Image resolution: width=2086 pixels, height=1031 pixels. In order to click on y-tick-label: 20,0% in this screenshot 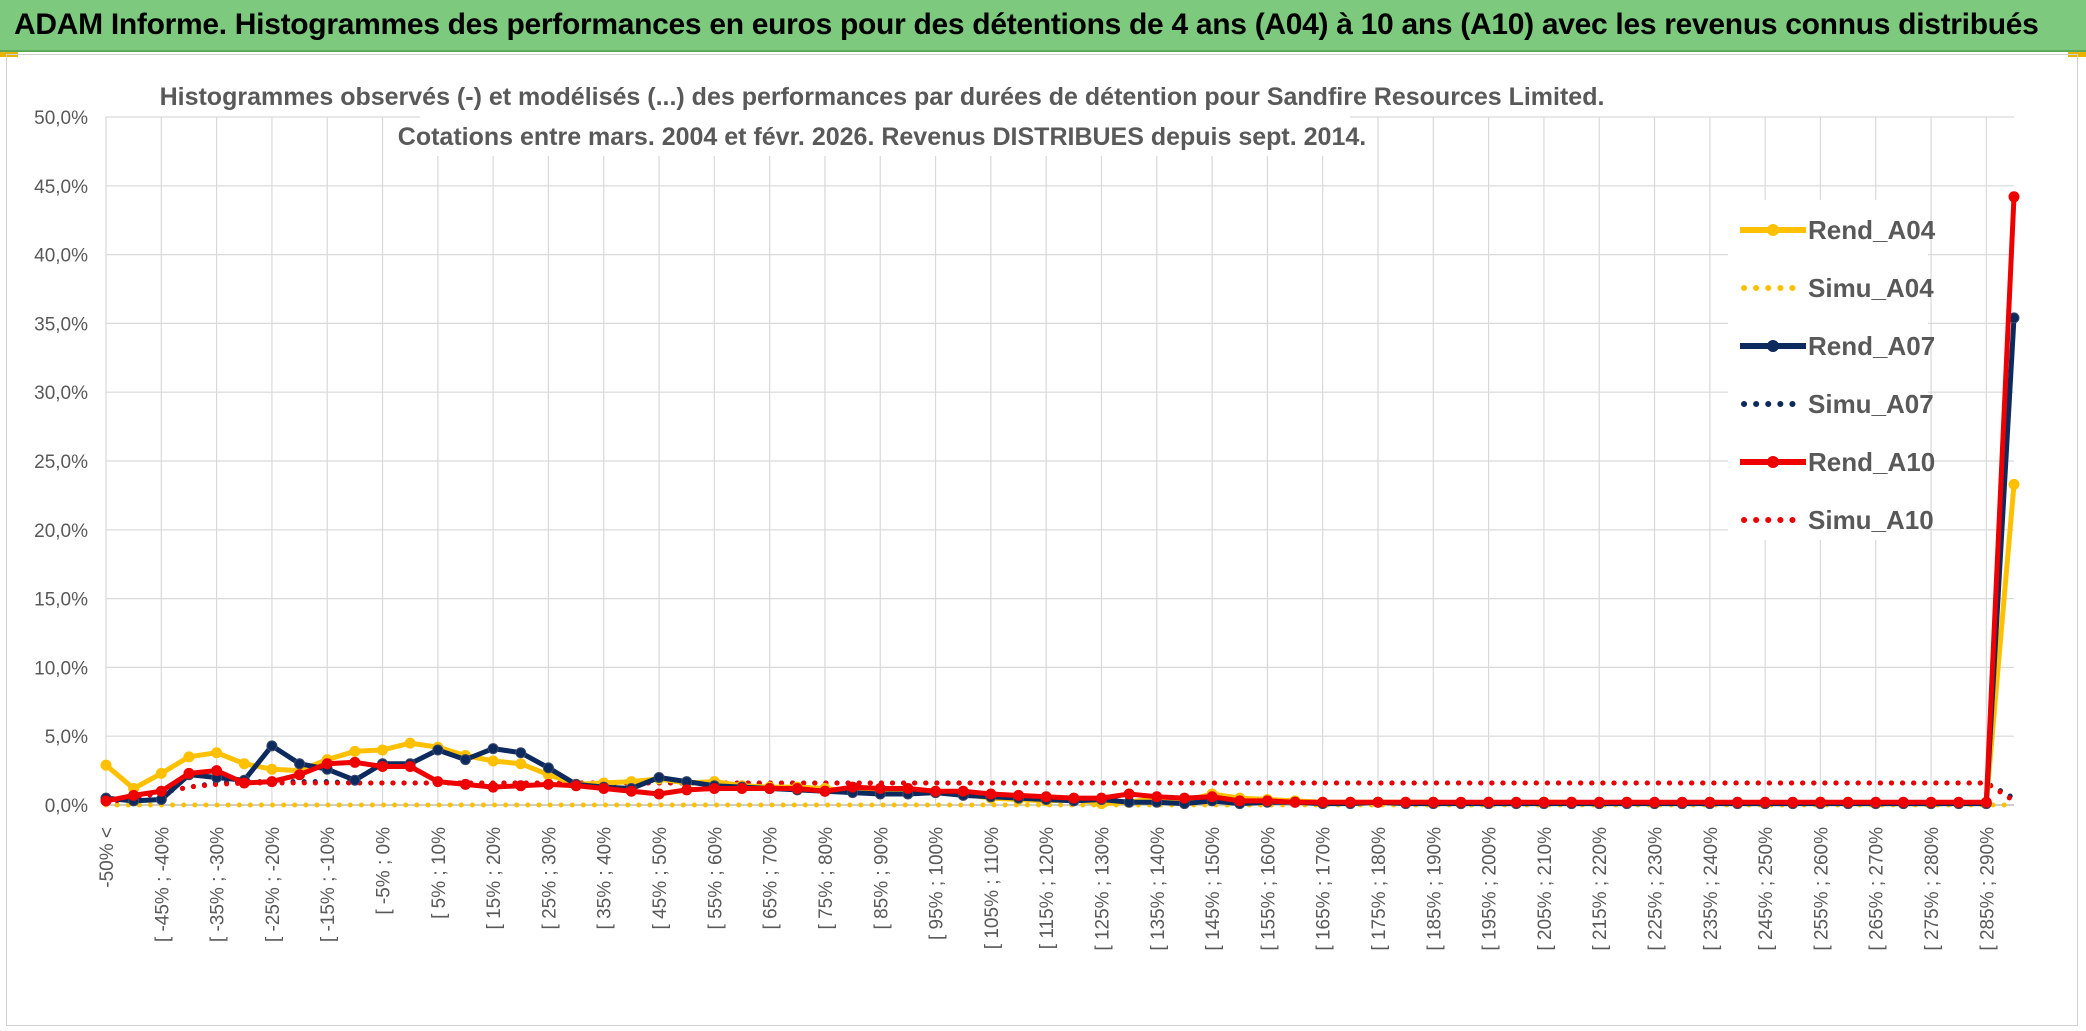, I will do `click(61, 531)`.